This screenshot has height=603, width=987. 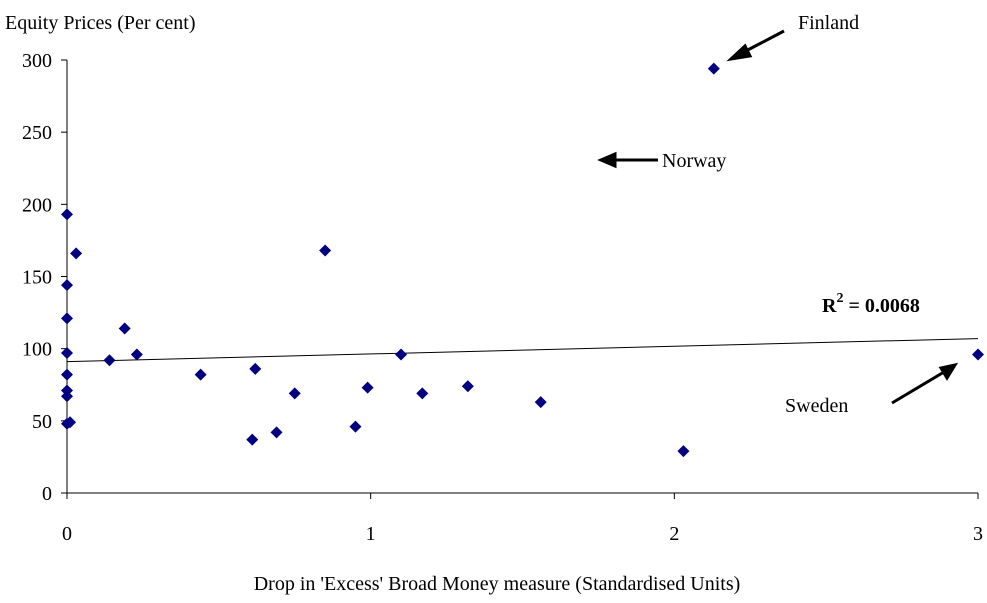 I want to click on x-tick-label: 0, so click(x=67, y=534).